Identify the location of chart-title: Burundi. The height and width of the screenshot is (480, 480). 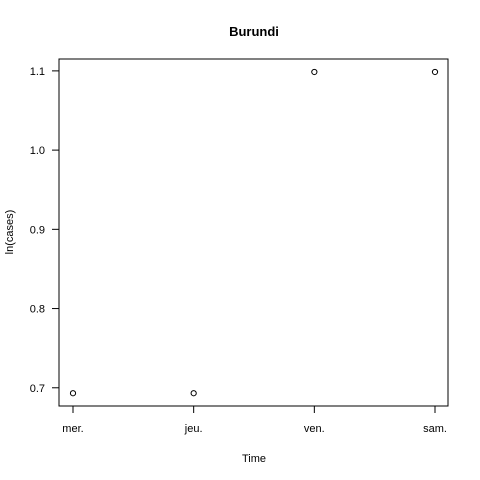
(254, 31).